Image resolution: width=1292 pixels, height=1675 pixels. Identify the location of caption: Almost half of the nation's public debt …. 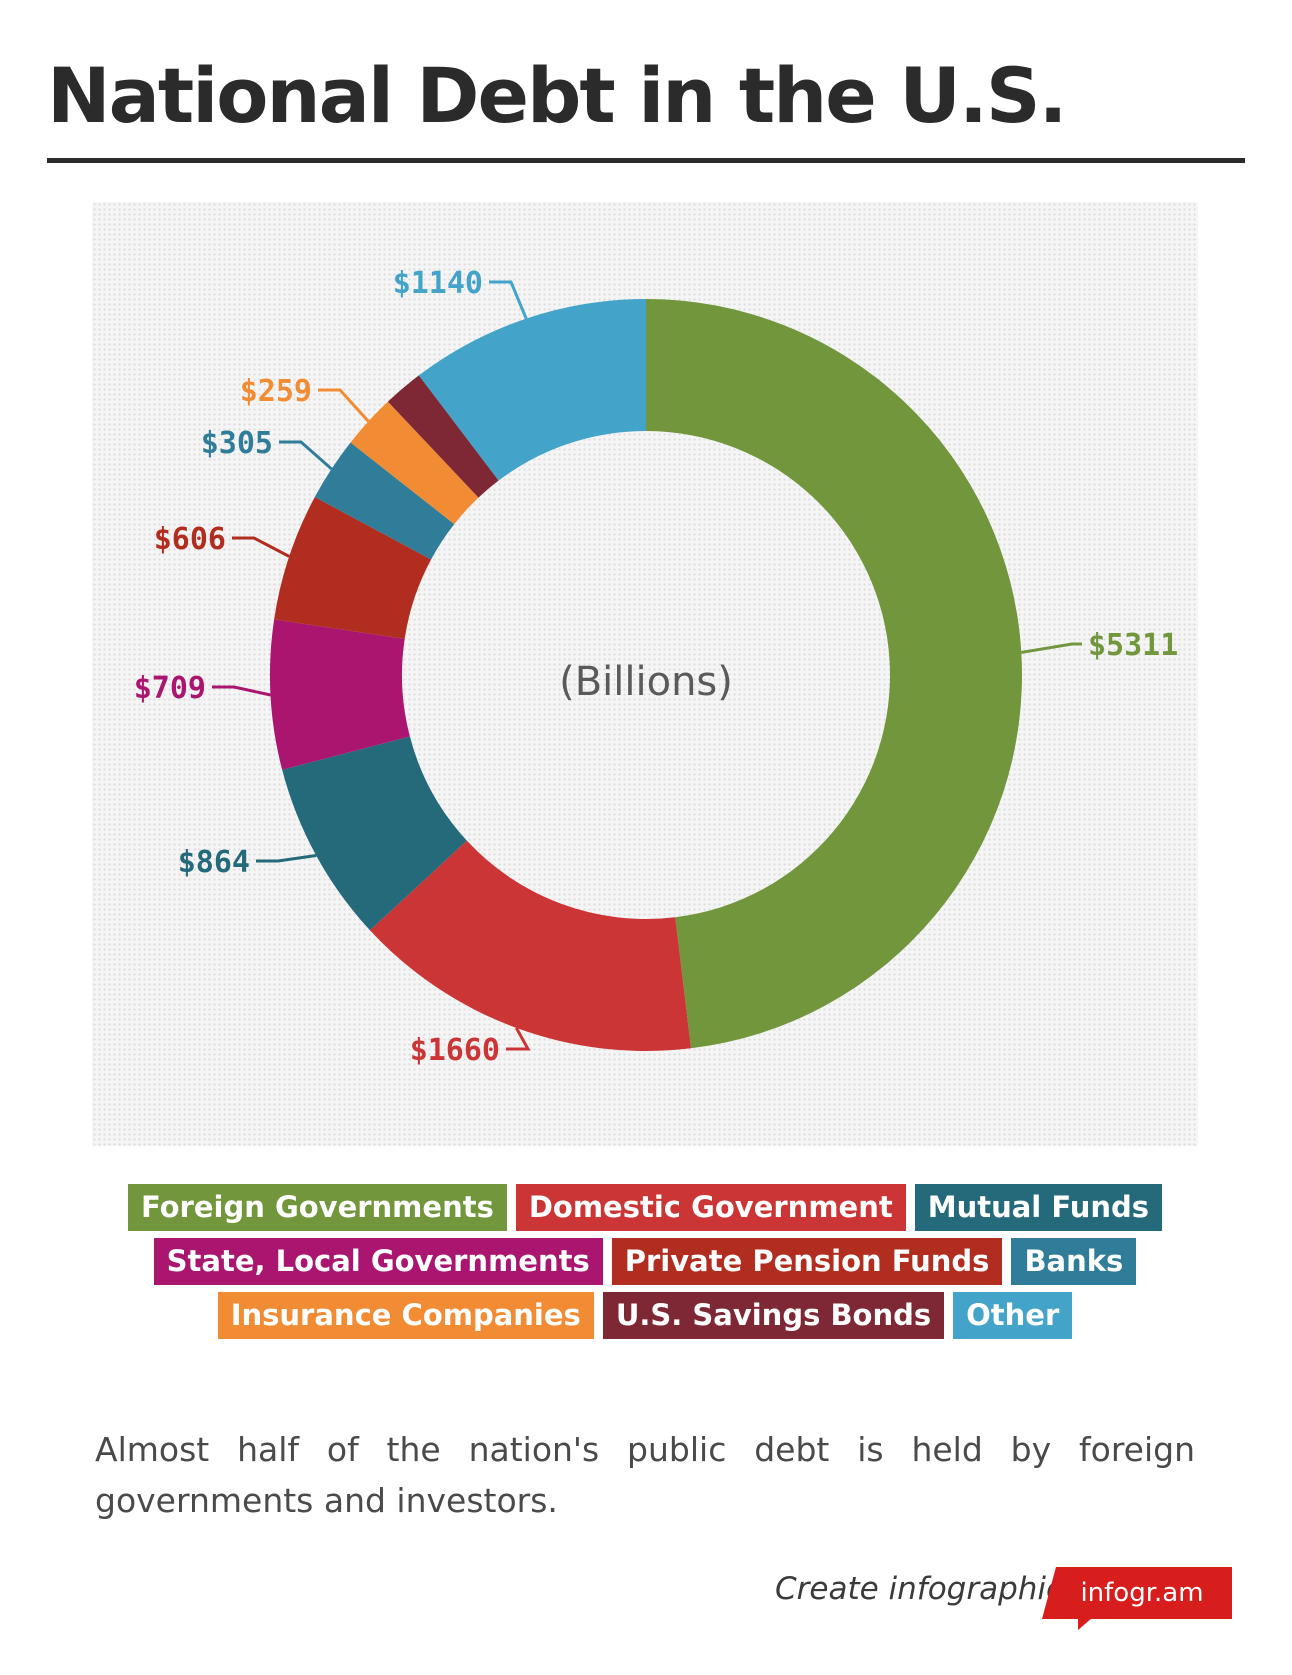
(645, 1475).